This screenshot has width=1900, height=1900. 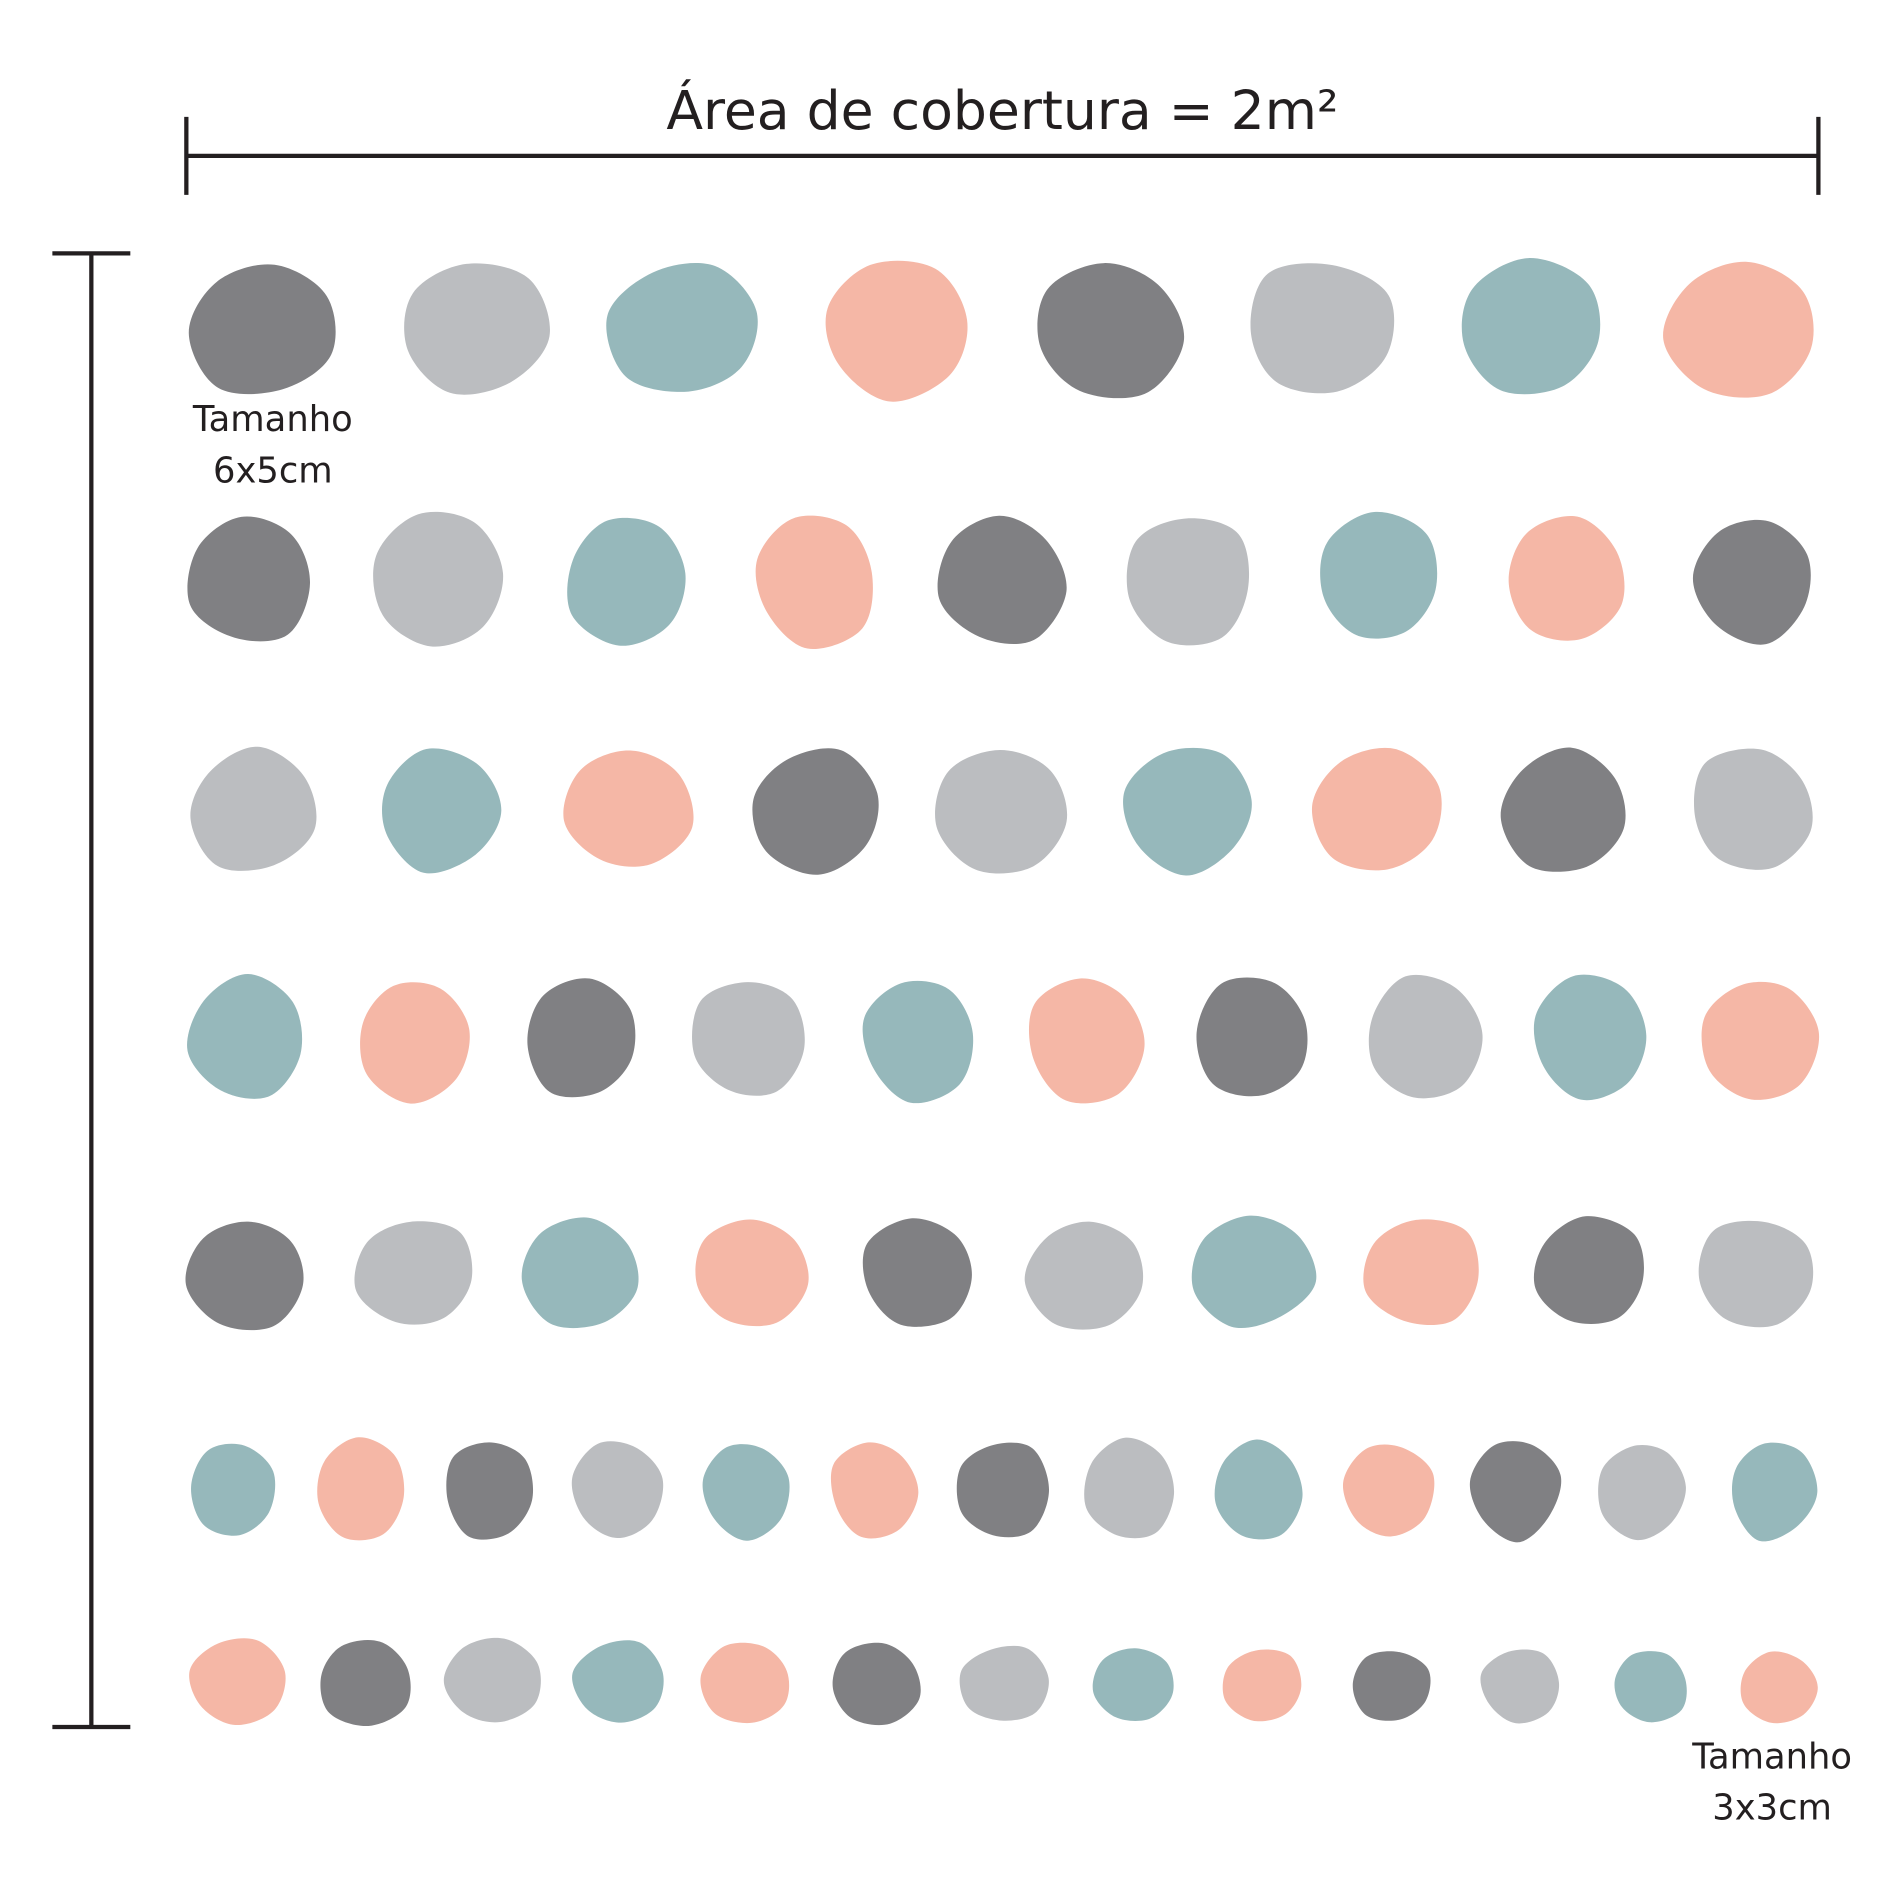 What do you see at coordinates (1002, 155) in the screenshot?
I see `width-ruler` at bounding box center [1002, 155].